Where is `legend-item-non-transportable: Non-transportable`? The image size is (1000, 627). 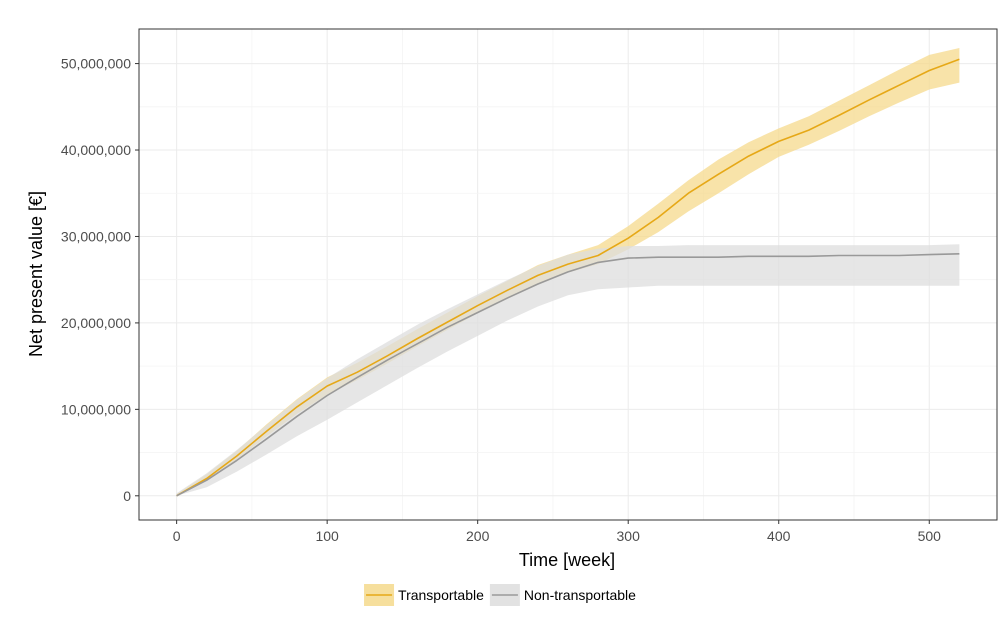
legend-item-non-transportable: Non-transportable is located at coordinates (562, 595).